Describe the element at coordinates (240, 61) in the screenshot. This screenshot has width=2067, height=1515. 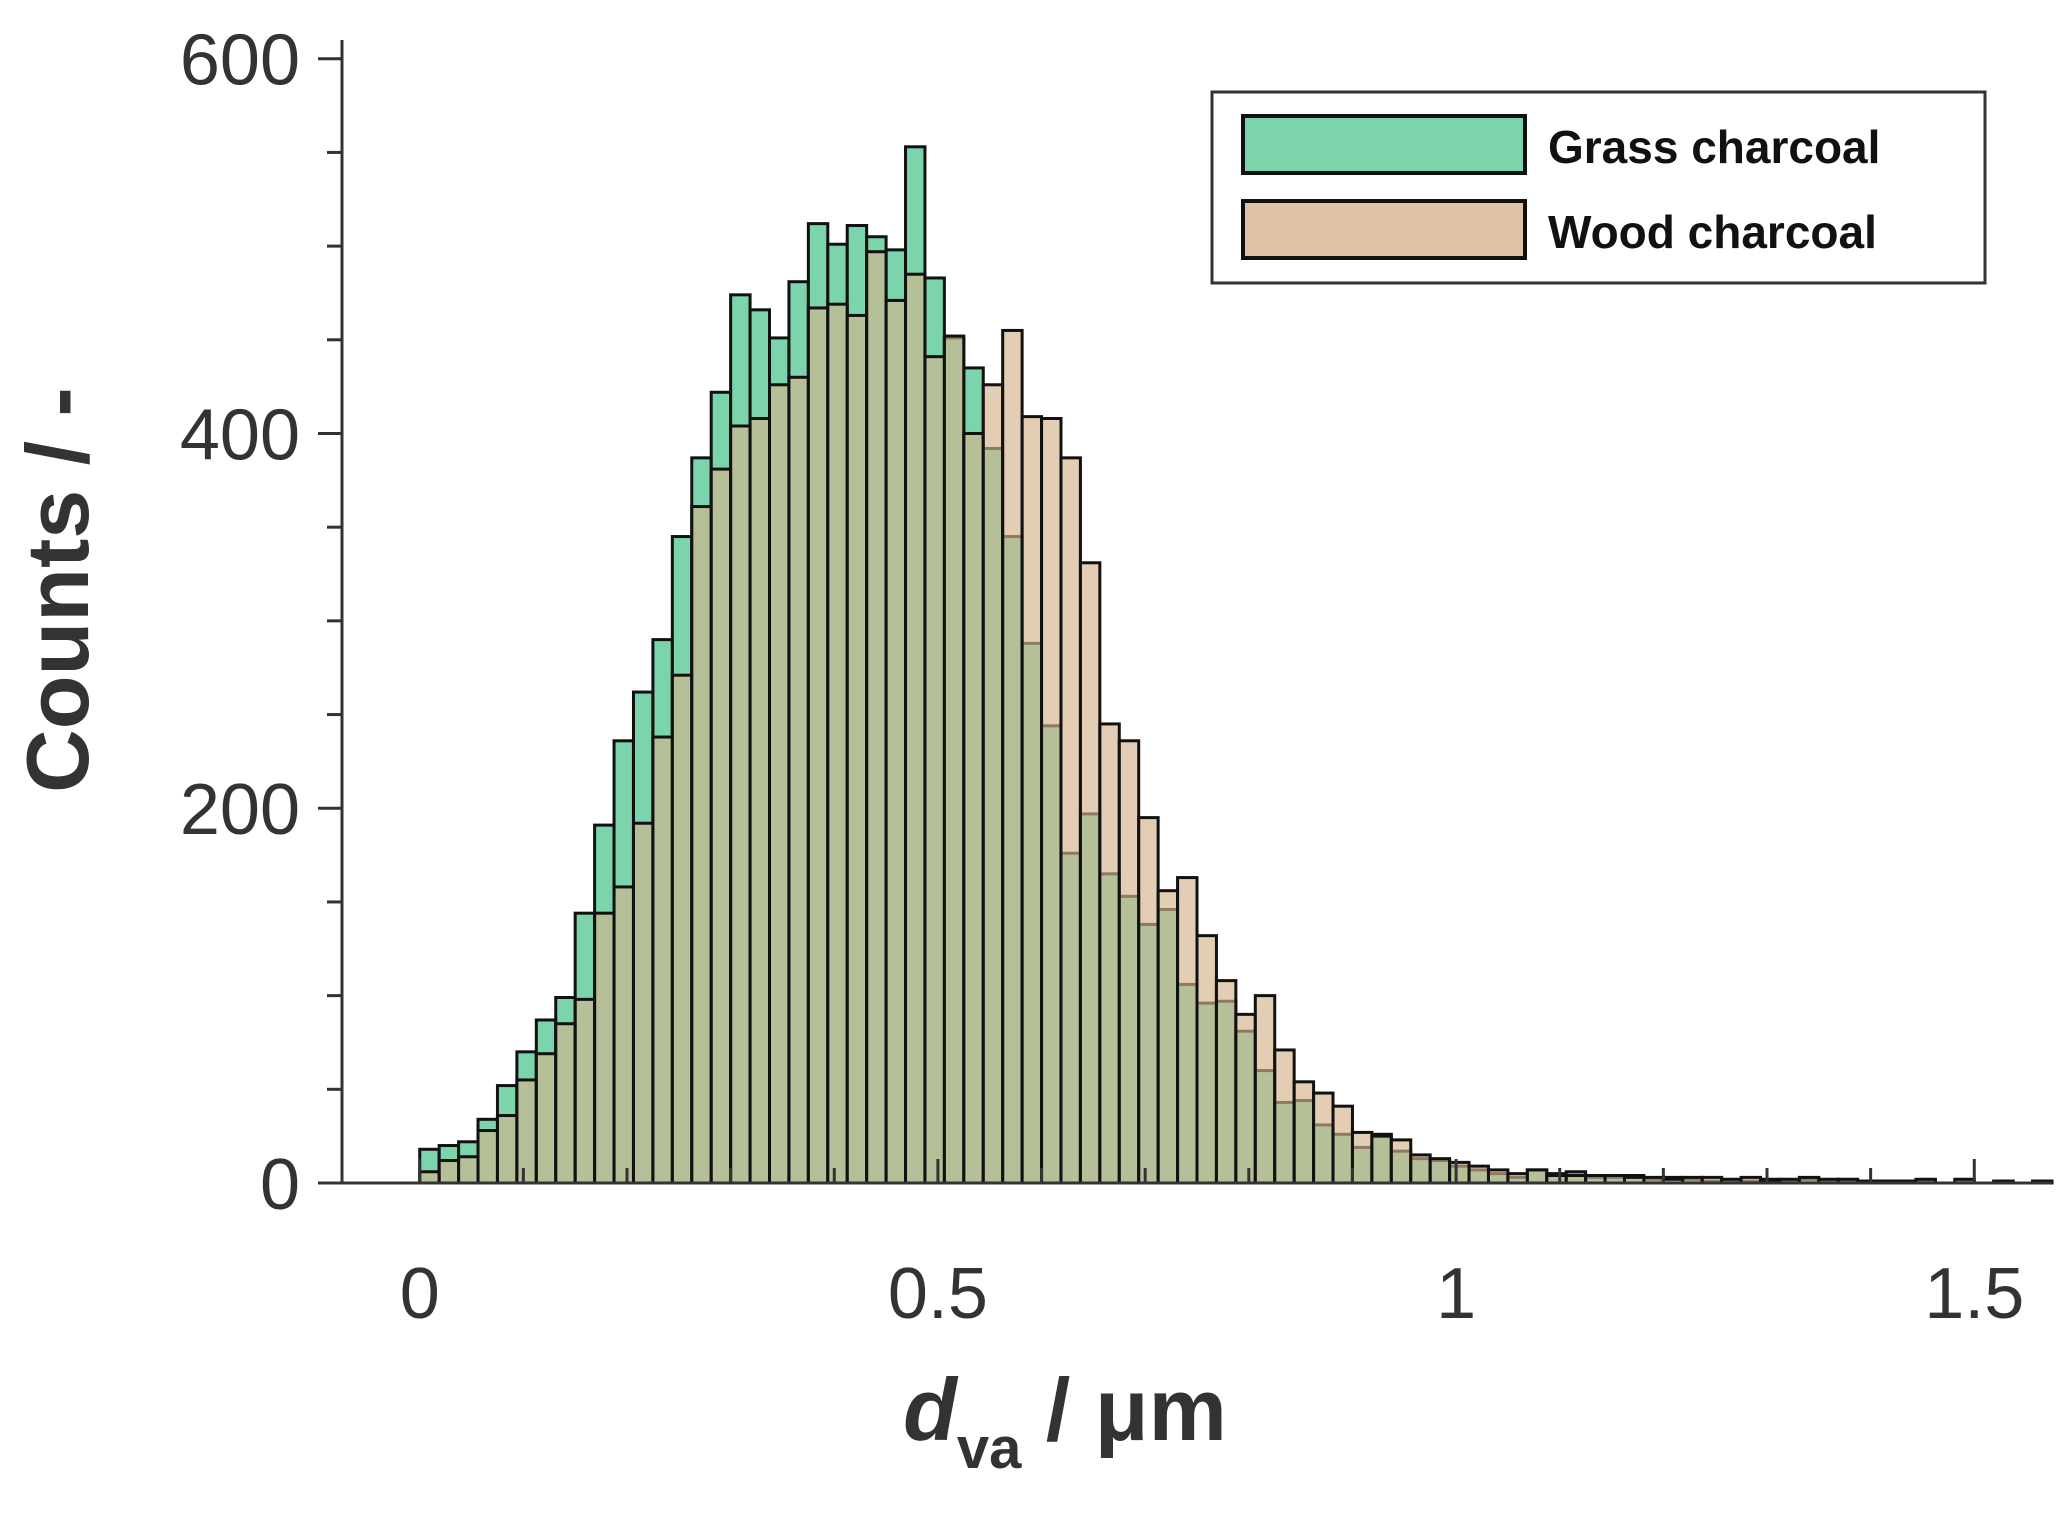
I see `y-tick-label: 600` at that location.